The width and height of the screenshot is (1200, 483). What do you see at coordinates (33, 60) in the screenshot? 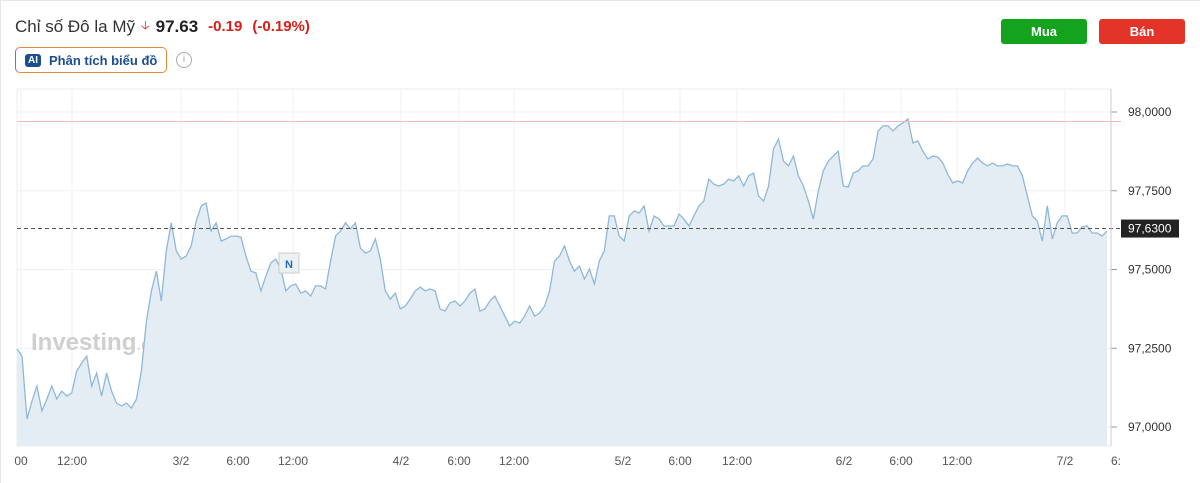
I see `ai-icon: AI` at bounding box center [33, 60].